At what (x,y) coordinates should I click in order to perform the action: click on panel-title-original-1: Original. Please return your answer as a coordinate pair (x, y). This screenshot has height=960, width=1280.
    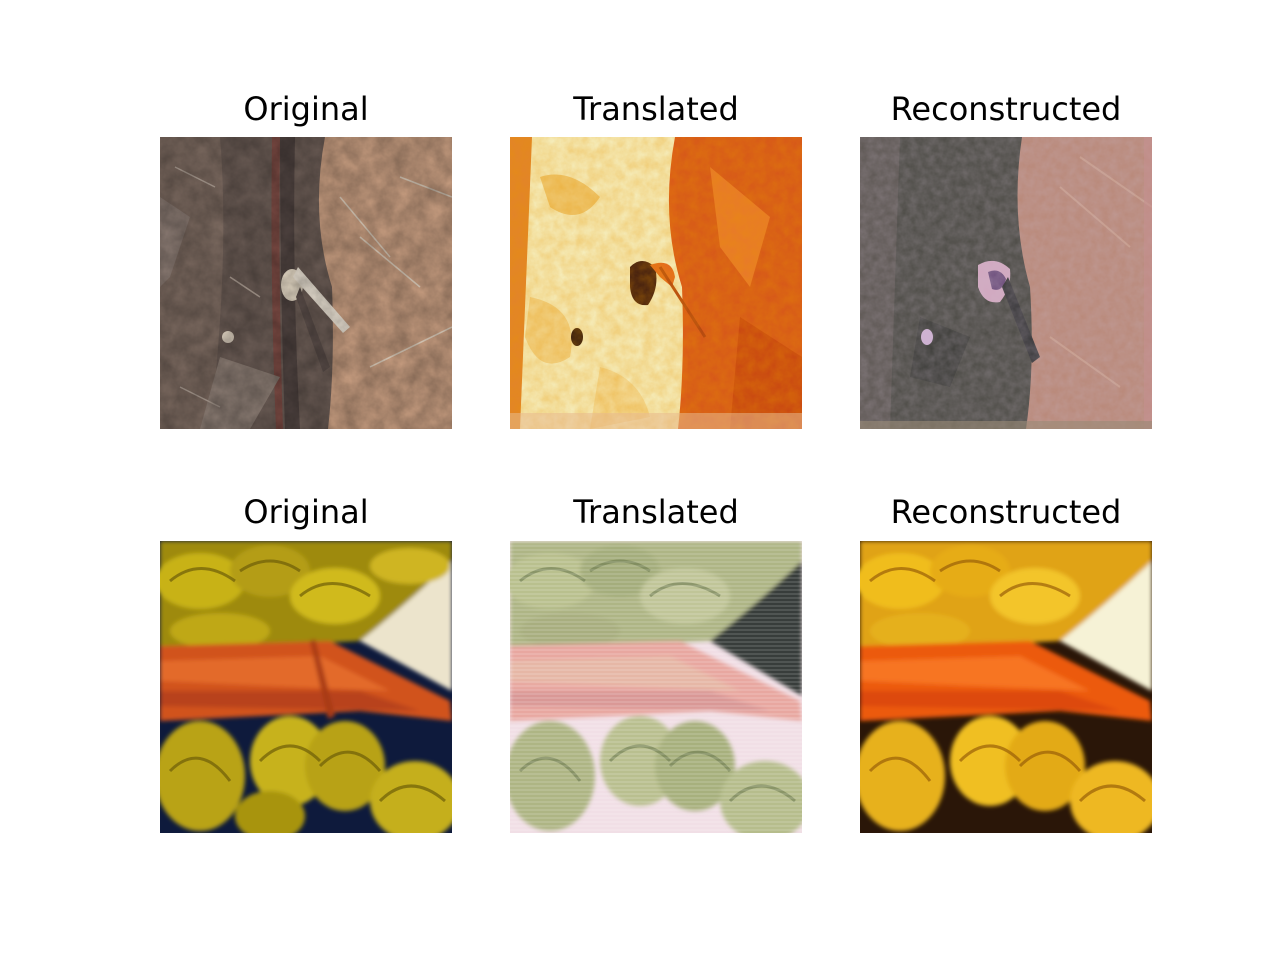
    Looking at the image, I should click on (306, 109).